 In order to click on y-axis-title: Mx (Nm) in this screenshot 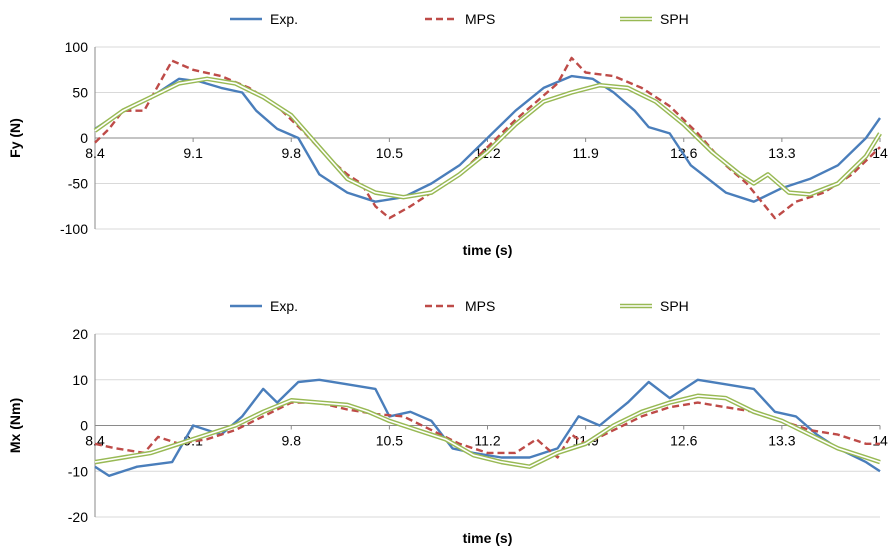, I will do `click(15, 425)`.